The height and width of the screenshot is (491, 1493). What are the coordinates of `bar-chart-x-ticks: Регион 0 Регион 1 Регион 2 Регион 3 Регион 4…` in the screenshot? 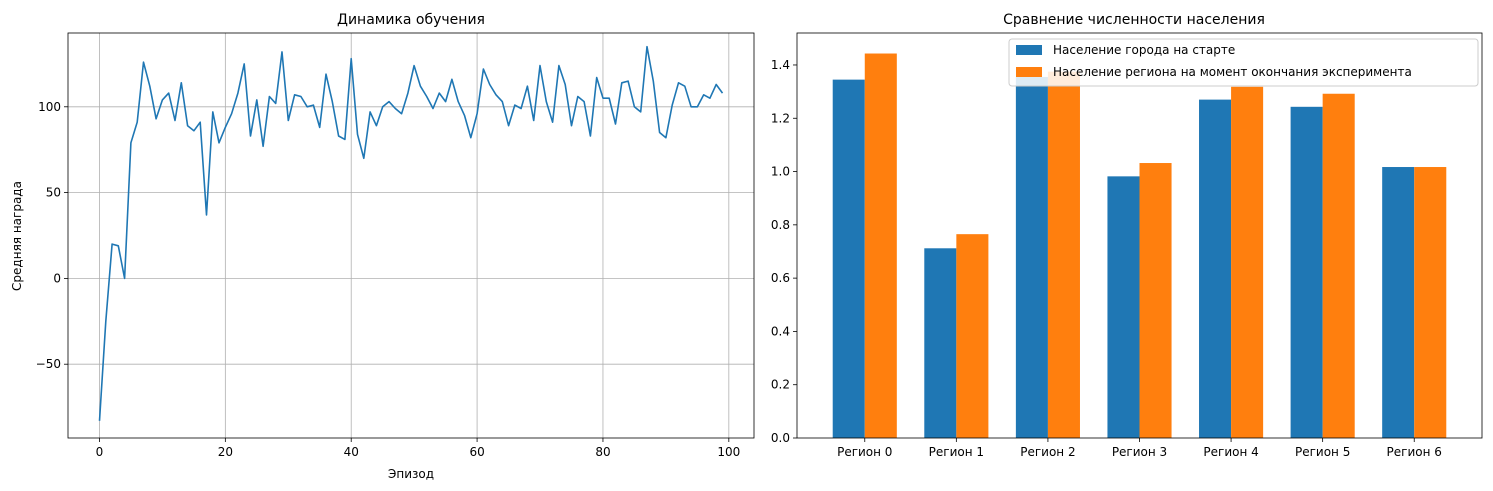 It's located at (1139, 448).